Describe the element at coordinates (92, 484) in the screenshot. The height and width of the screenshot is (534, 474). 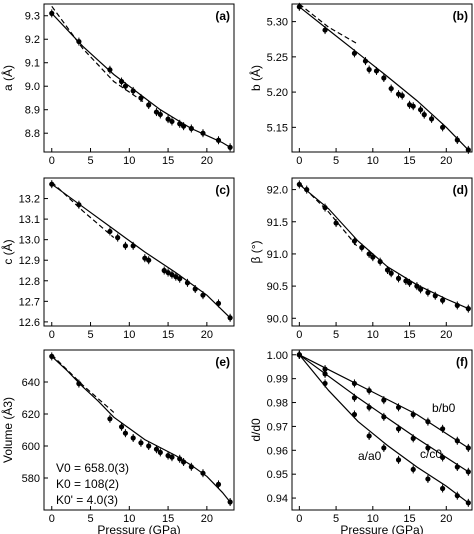
I see `annotation-labels: V0 = 658.0(3) K0 = 108(2) K0' = 4.0(3)` at that location.